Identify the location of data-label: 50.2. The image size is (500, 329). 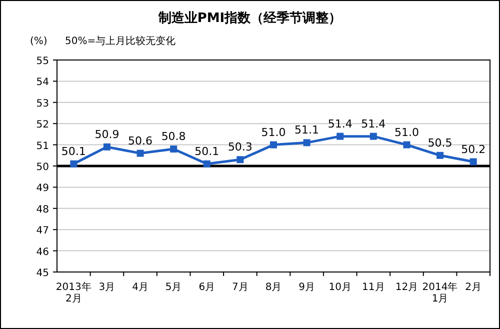
(473, 149).